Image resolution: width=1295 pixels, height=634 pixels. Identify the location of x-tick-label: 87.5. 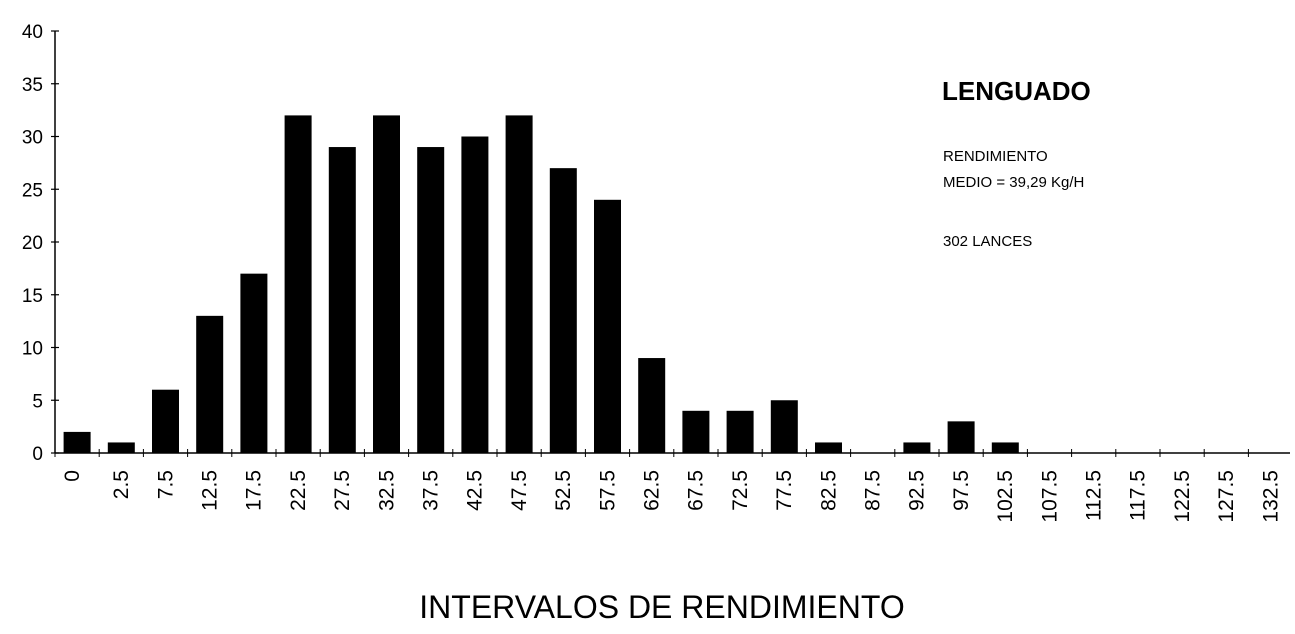
(873, 490).